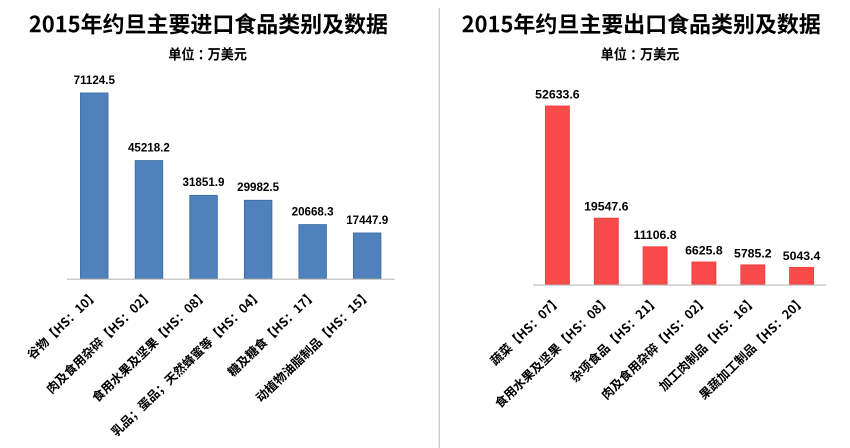  Describe the element at coordinates (753, 253) in the screenshot. I see `svg-text: 5785.2` at that location.